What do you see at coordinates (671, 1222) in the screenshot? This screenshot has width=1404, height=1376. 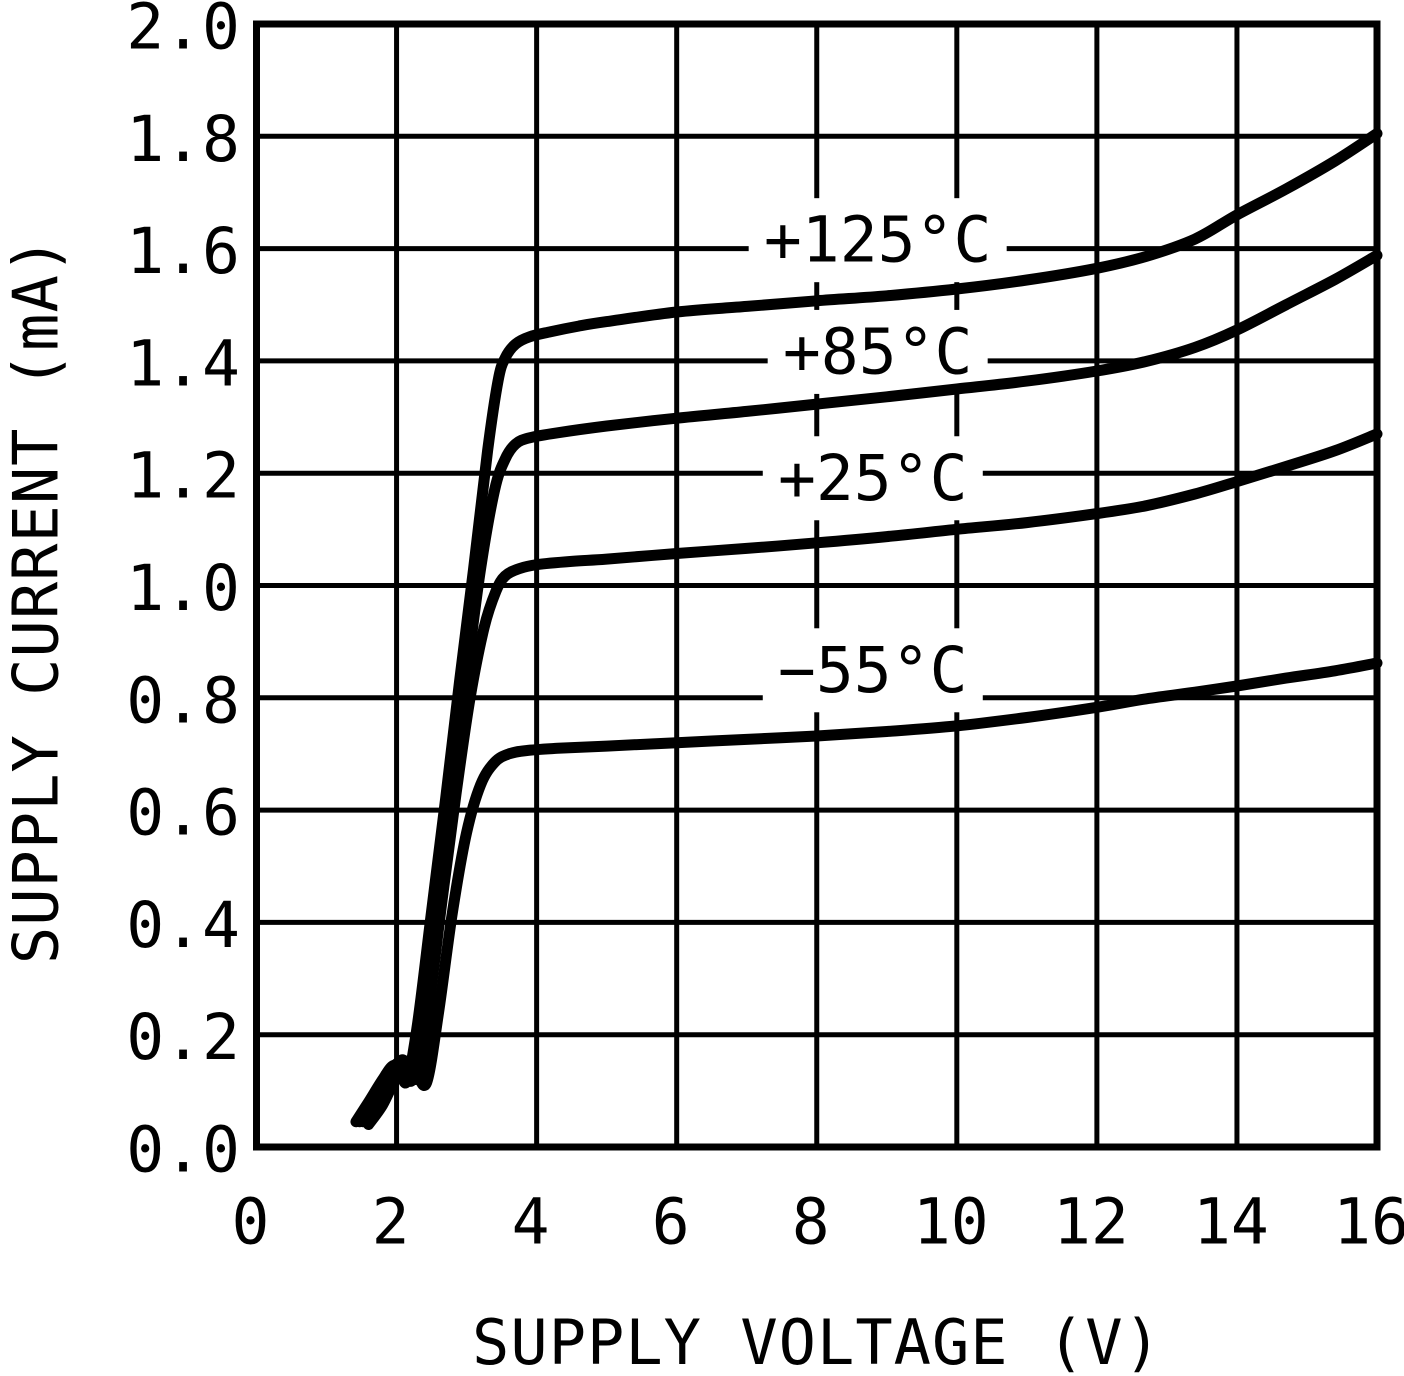 I see `x-tick-label-6: 6` at bounding box center [671, 1222].